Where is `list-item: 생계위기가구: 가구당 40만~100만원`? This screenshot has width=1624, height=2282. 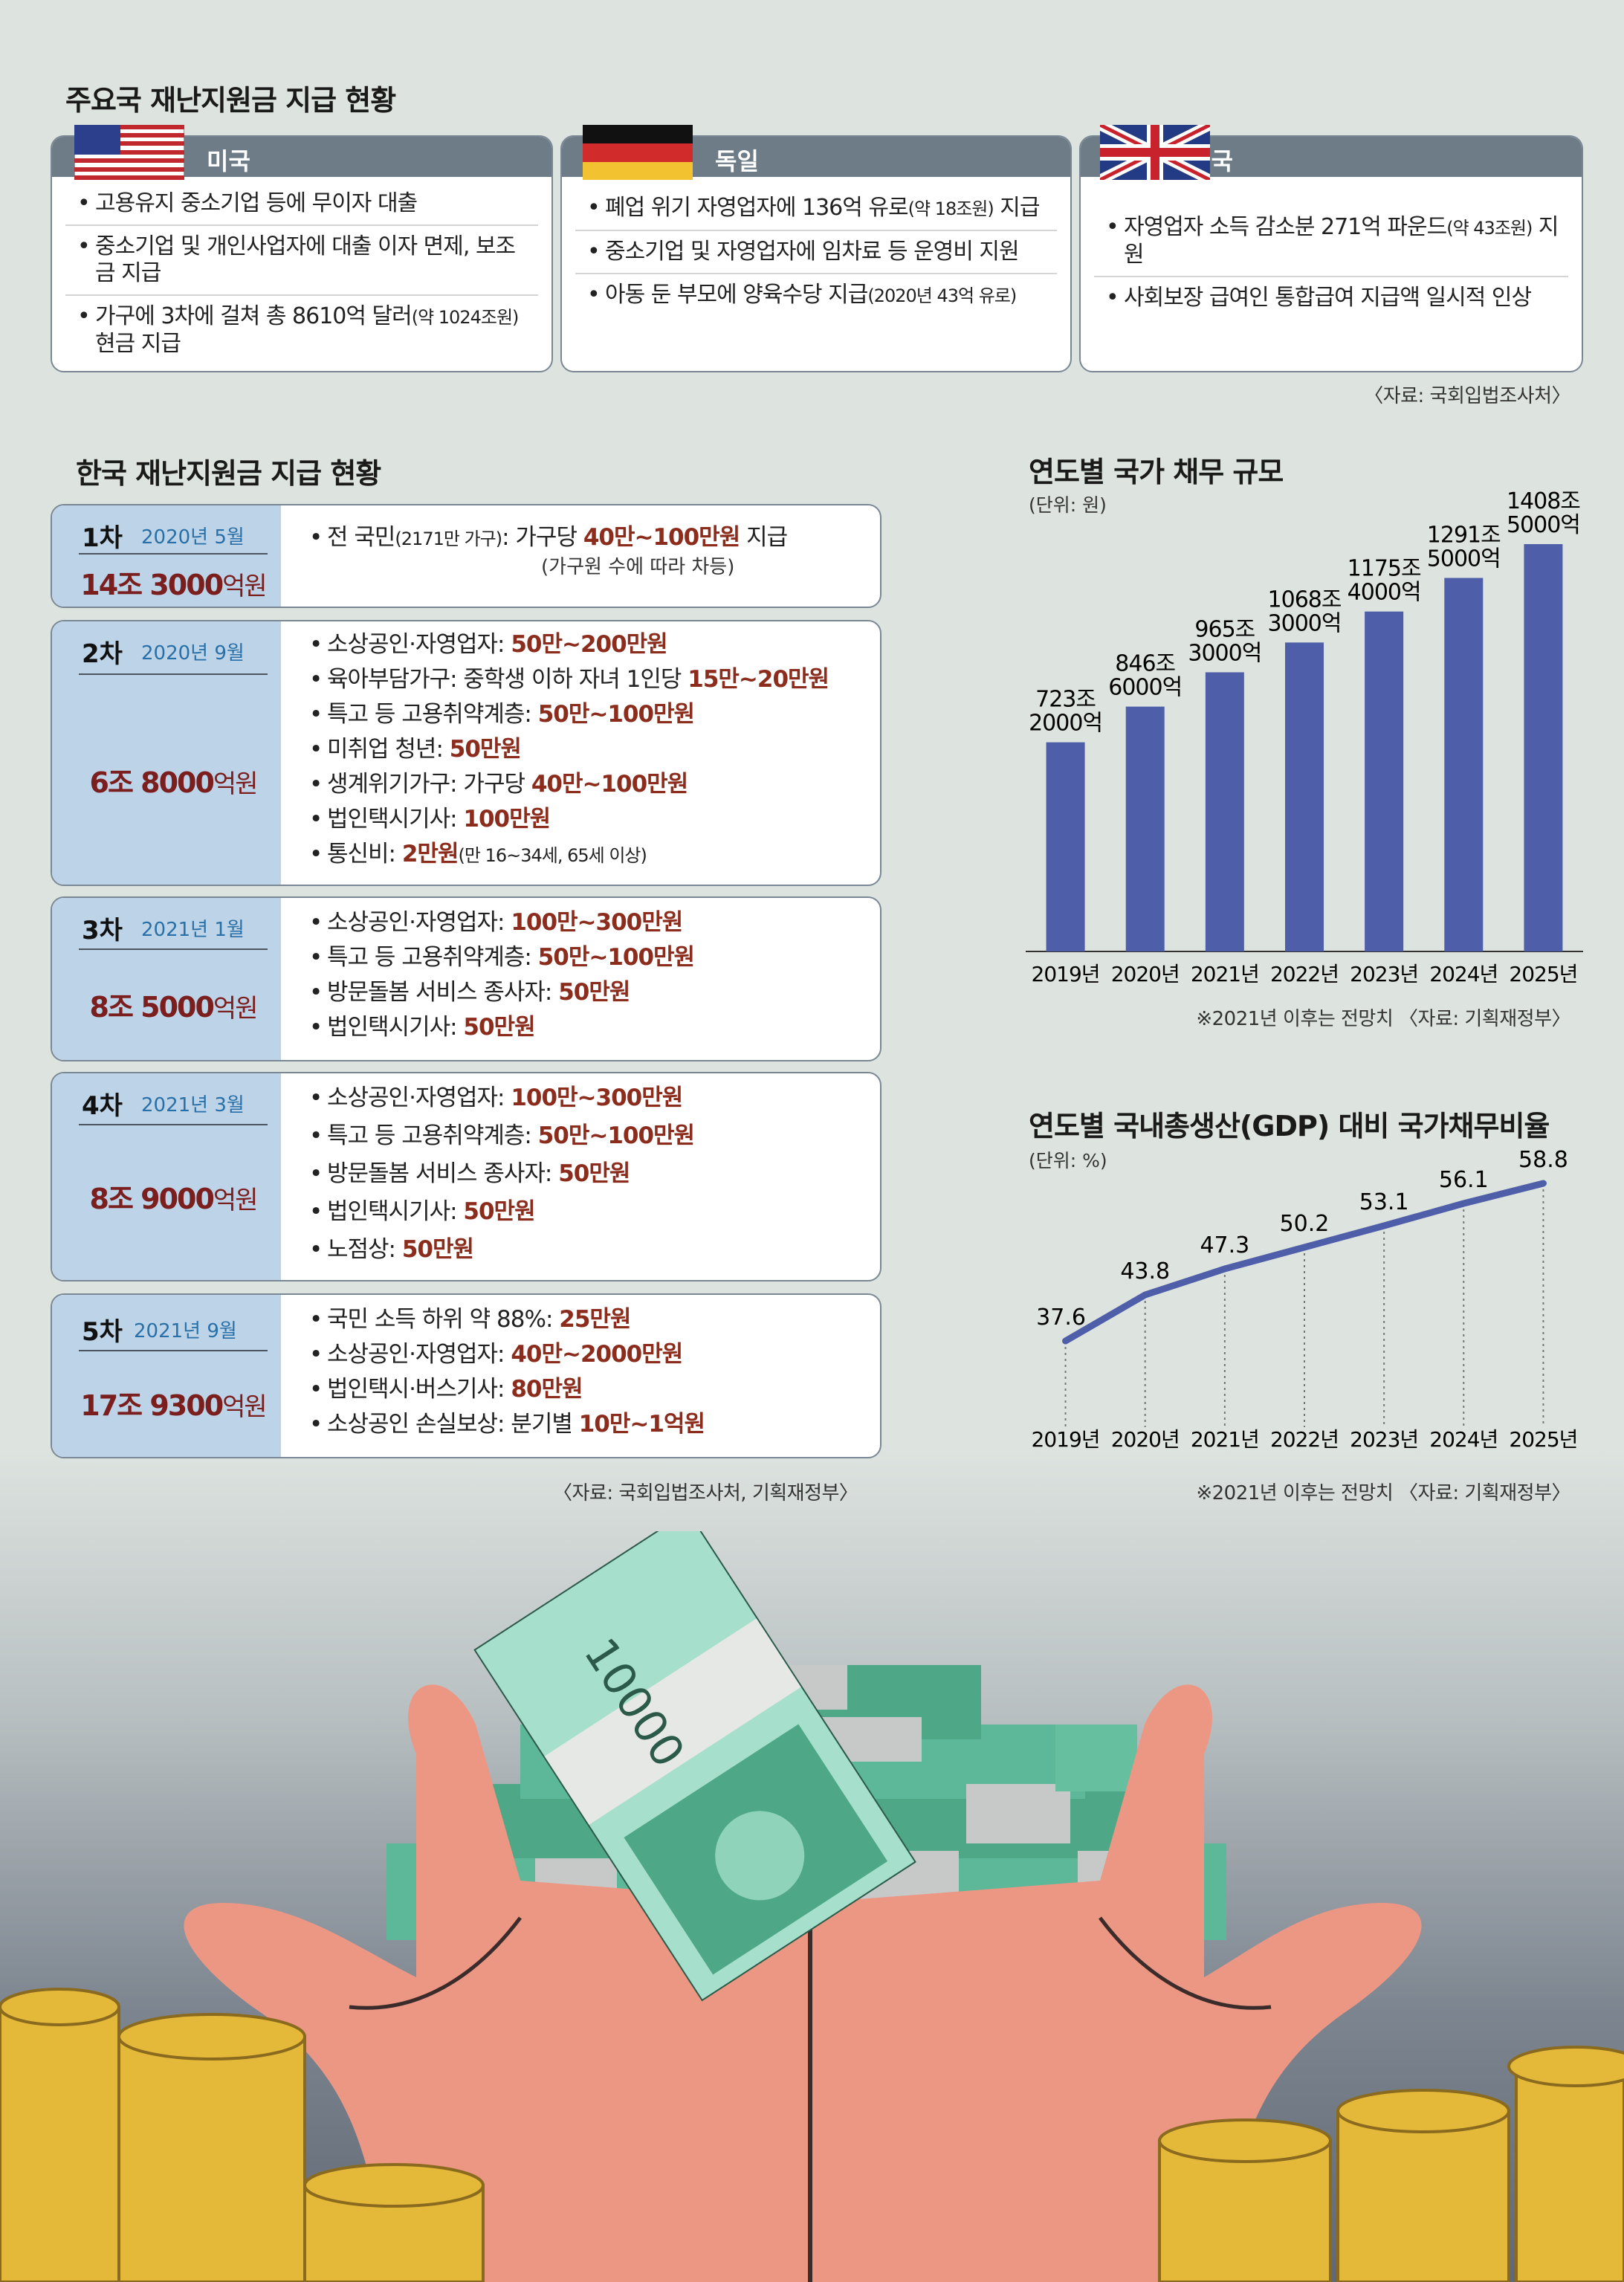 list-item: 생계위기가구: 가구당 40만~100만원 is located at coordinates (567, 785).